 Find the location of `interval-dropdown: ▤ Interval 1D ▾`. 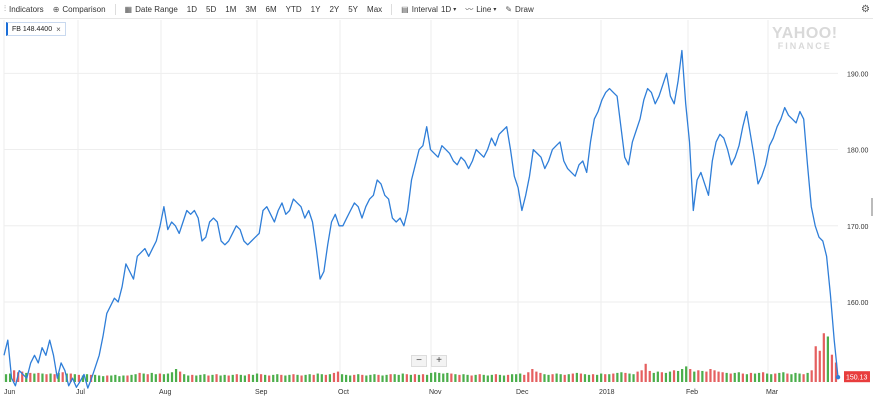

interval-dropdown: ▤ Interval 1D ▾ is located at coordinates (428, 9).